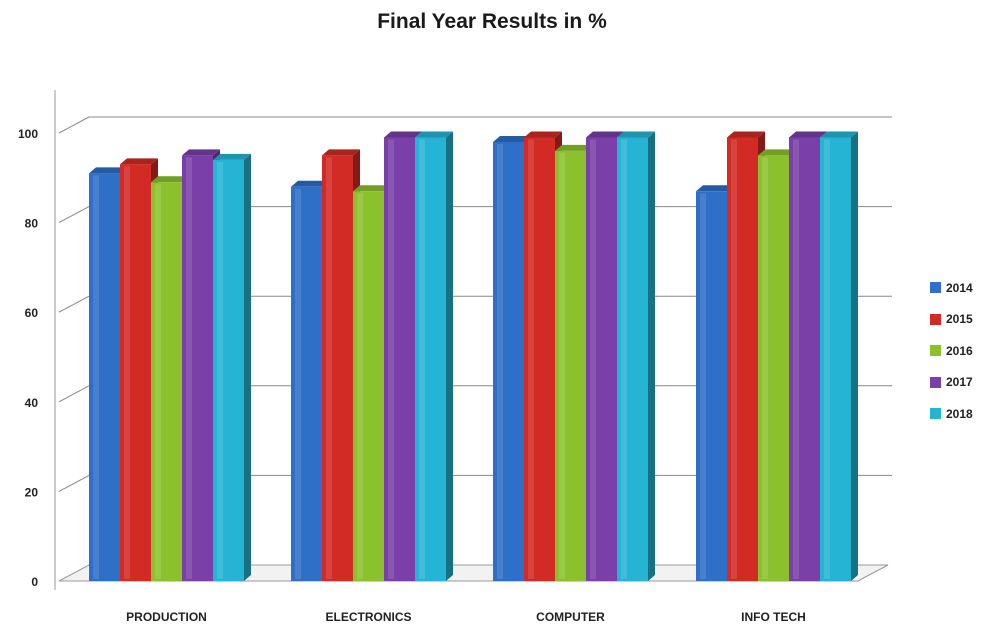  What do you see at coordinates (34, 582) in the screenshot?
I see `y-tick-label: 0` at bounding box center [34, 582].